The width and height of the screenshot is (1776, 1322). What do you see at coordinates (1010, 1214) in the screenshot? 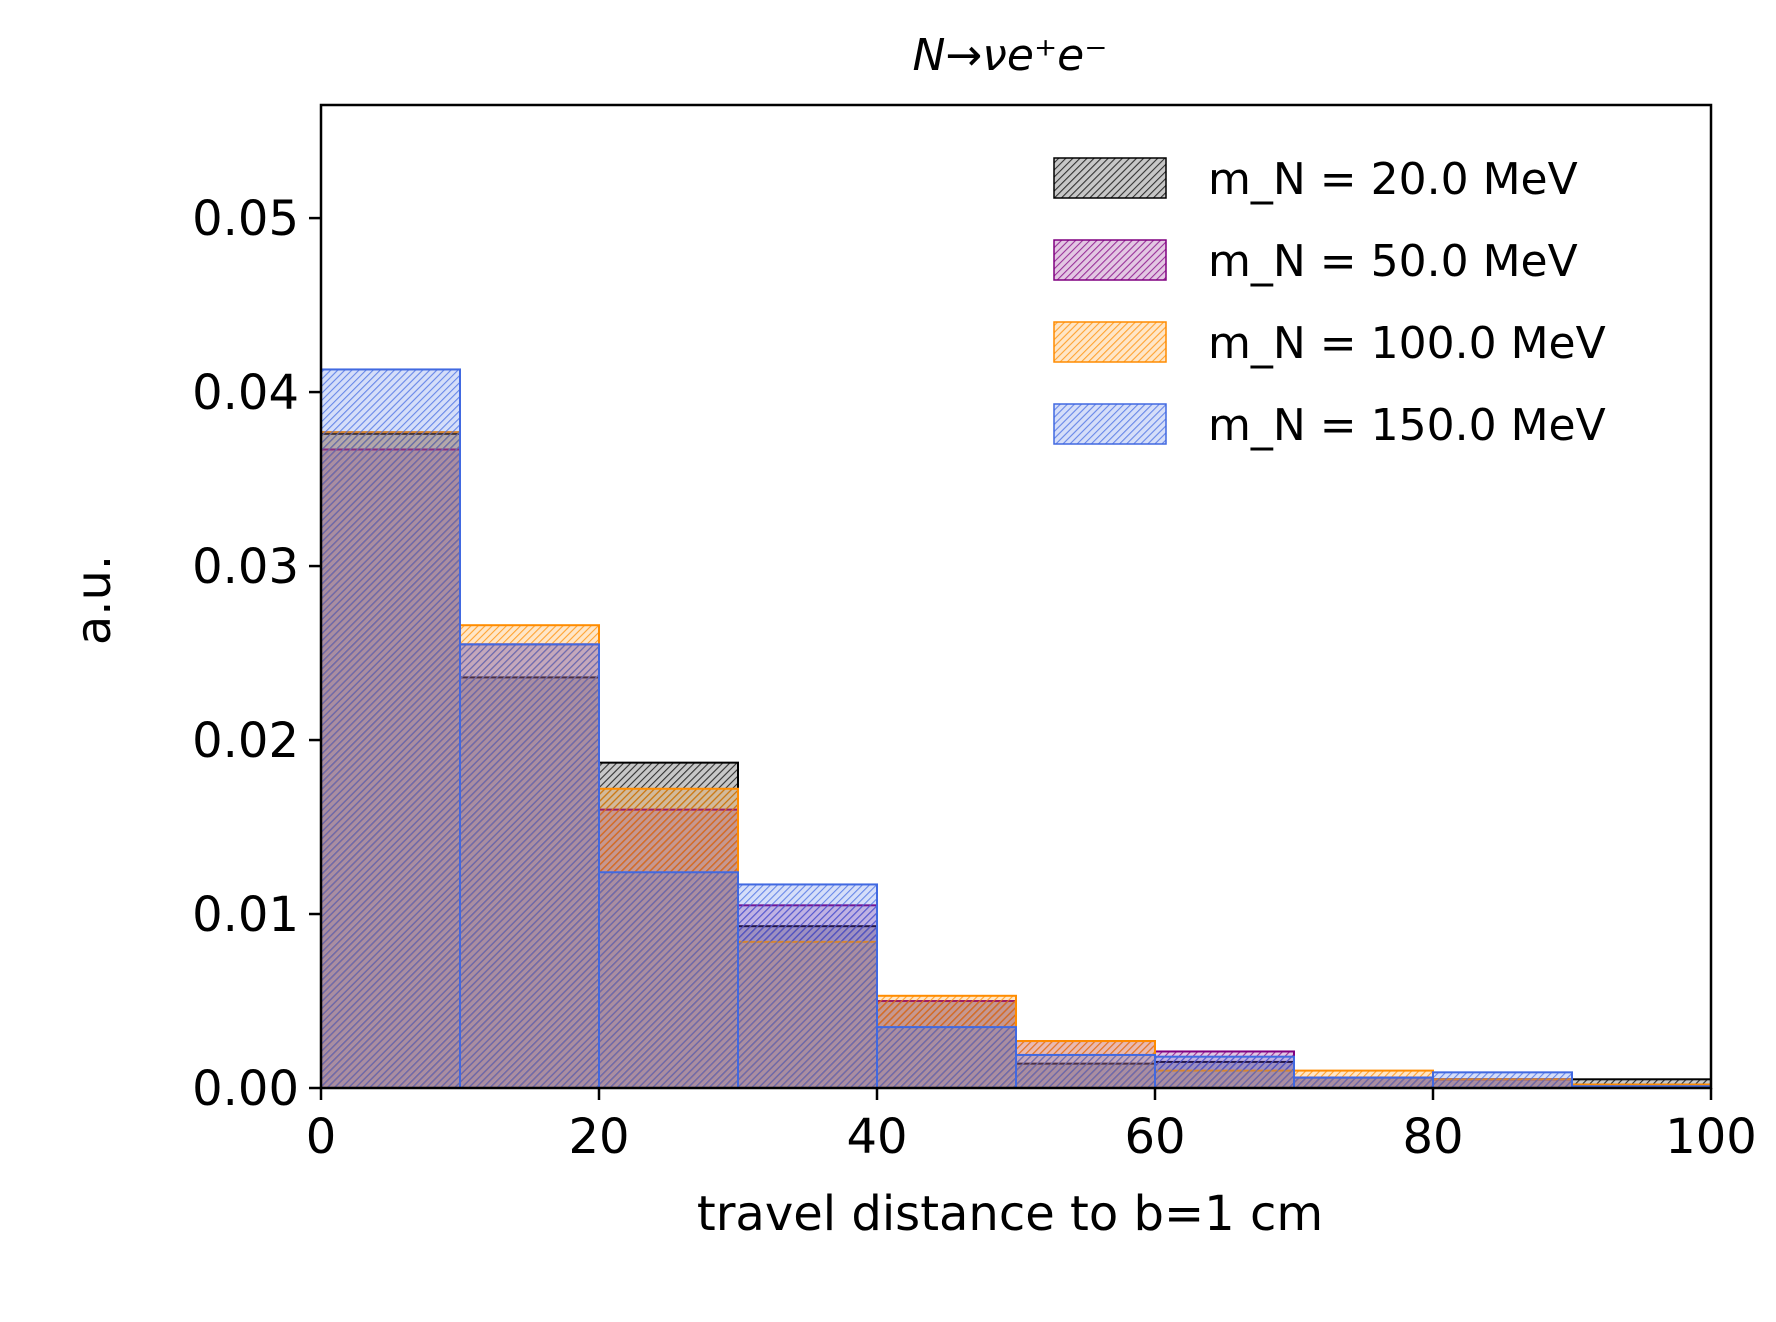
I see `x-axis-label: travel distance to b=1 cm` at bounding box center [1010, 1214].